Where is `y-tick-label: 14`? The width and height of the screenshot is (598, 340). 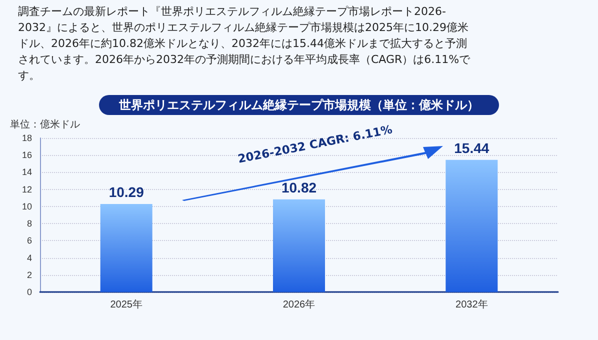
y-tick-label: 14 is located at coordinates (27, 172).